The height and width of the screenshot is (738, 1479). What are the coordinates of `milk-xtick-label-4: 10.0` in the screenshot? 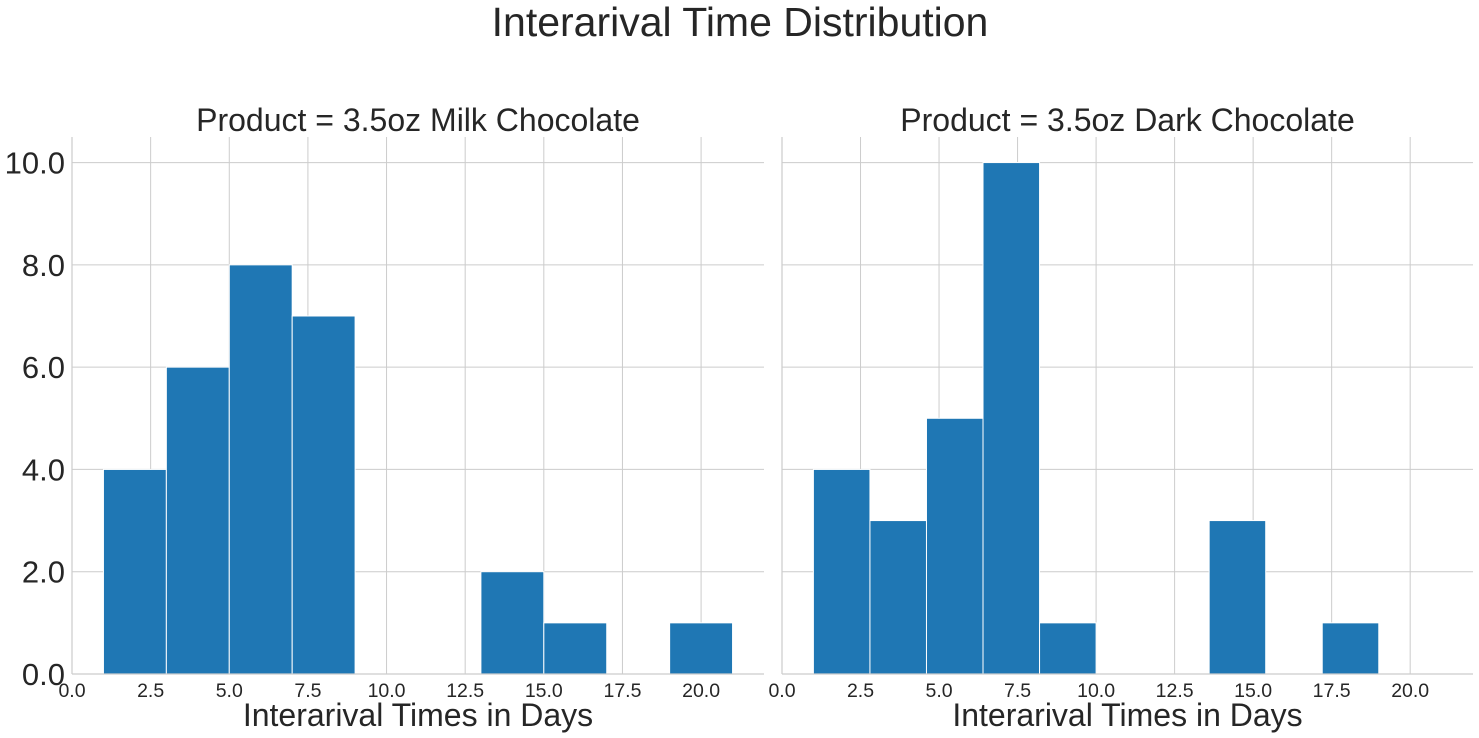 It's located at (387, 691).